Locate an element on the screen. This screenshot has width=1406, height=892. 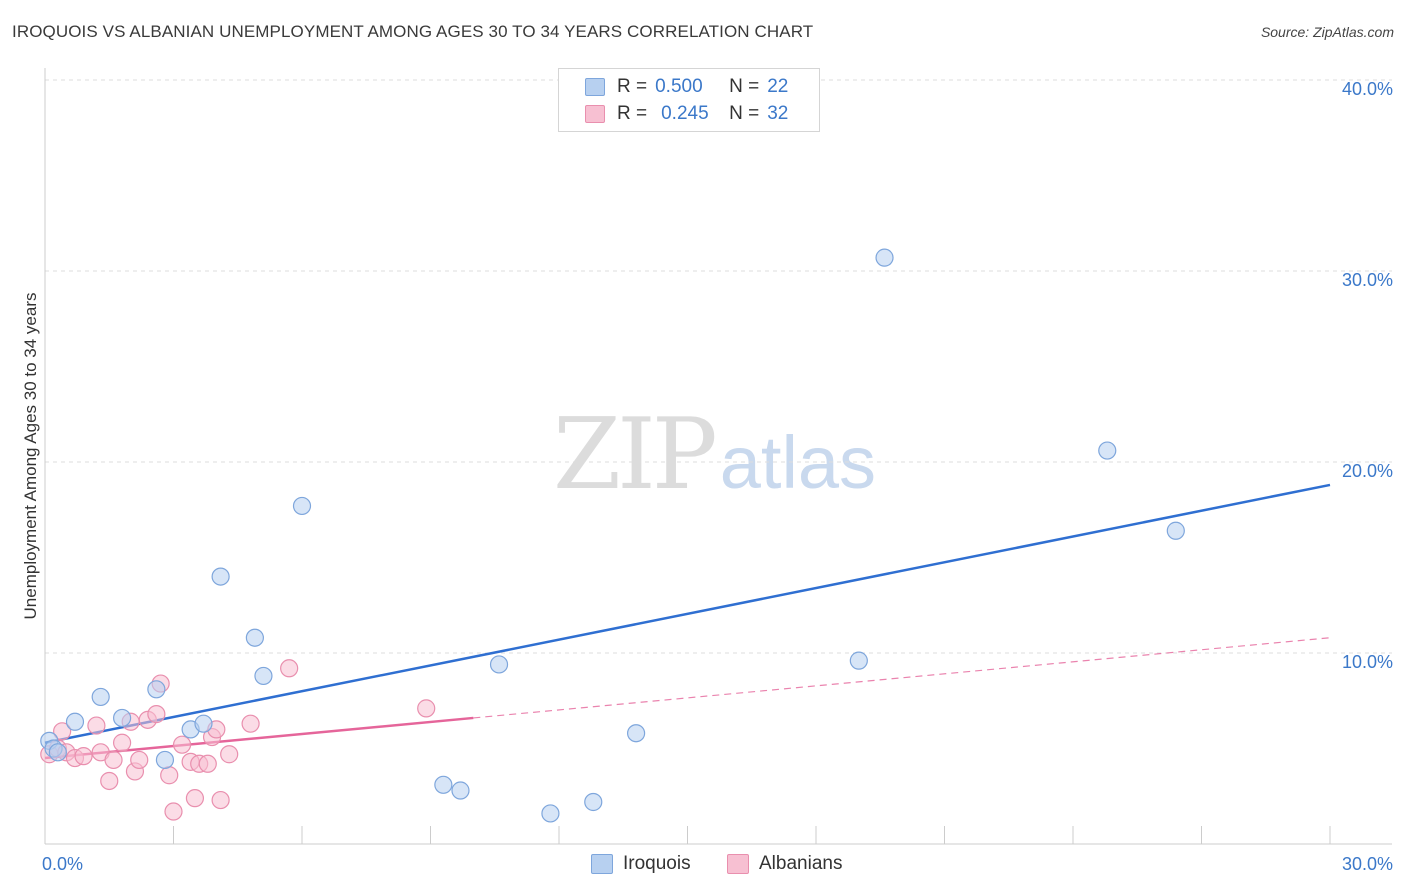
albanians-swatch is located at coordinates (595, 114).